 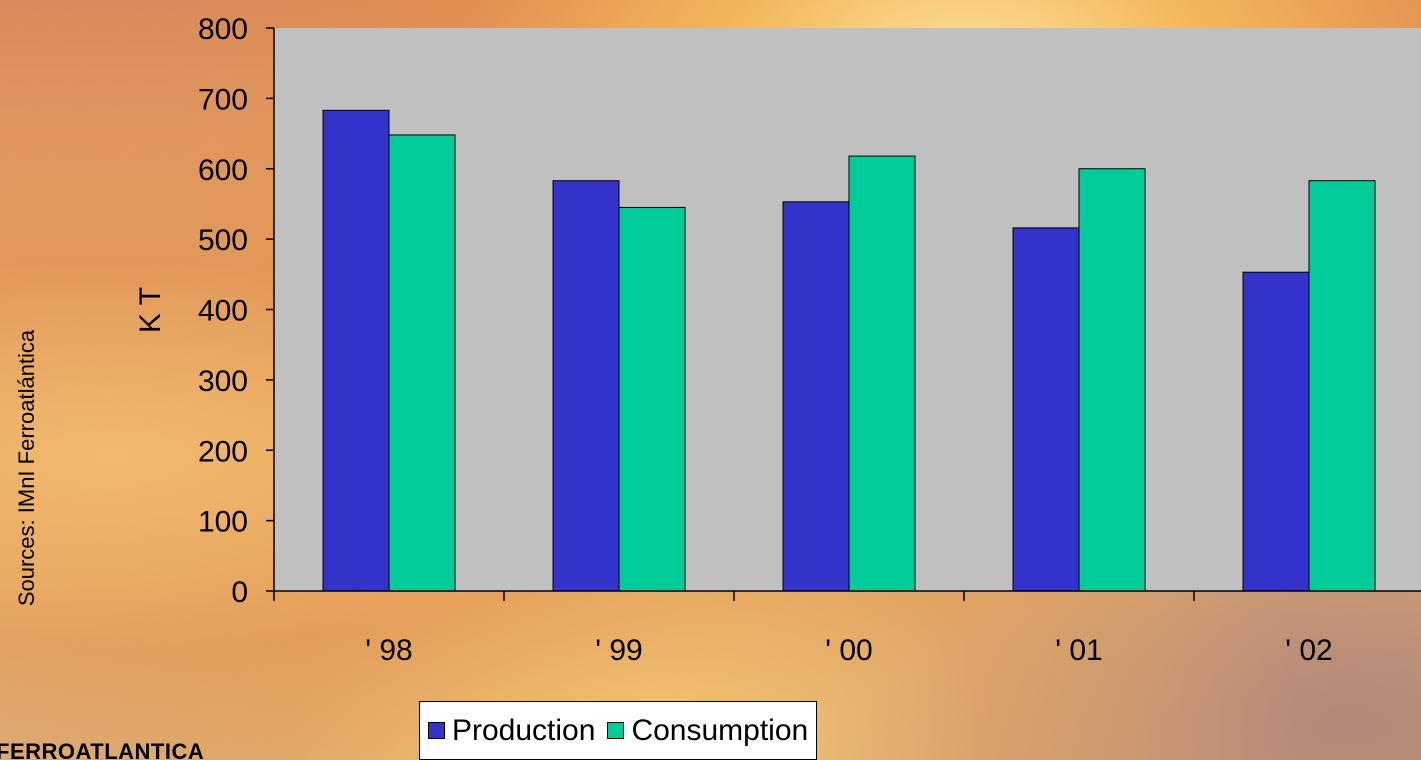 What do you see at coordinates (223, 240) in the screenshot?
I see `y-tick-label: 500` at bounding box center [223, 240].